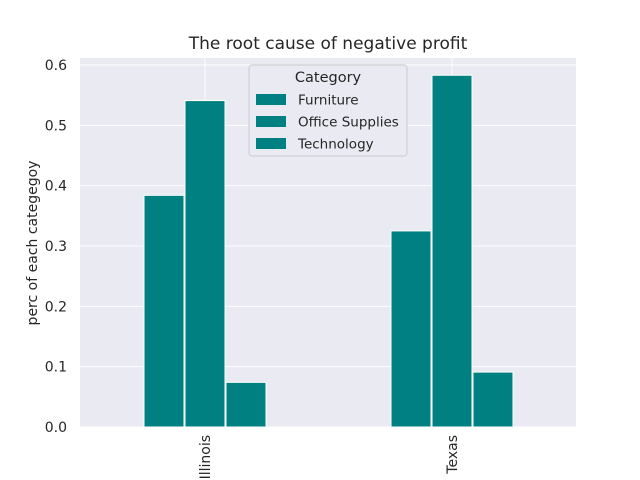 The height and width of the screenshot is (480, 640). What do you see at coordinates (328, 101) in the screenshot?
I see `legend-label: Furniture` at bounding box center [328, 101].